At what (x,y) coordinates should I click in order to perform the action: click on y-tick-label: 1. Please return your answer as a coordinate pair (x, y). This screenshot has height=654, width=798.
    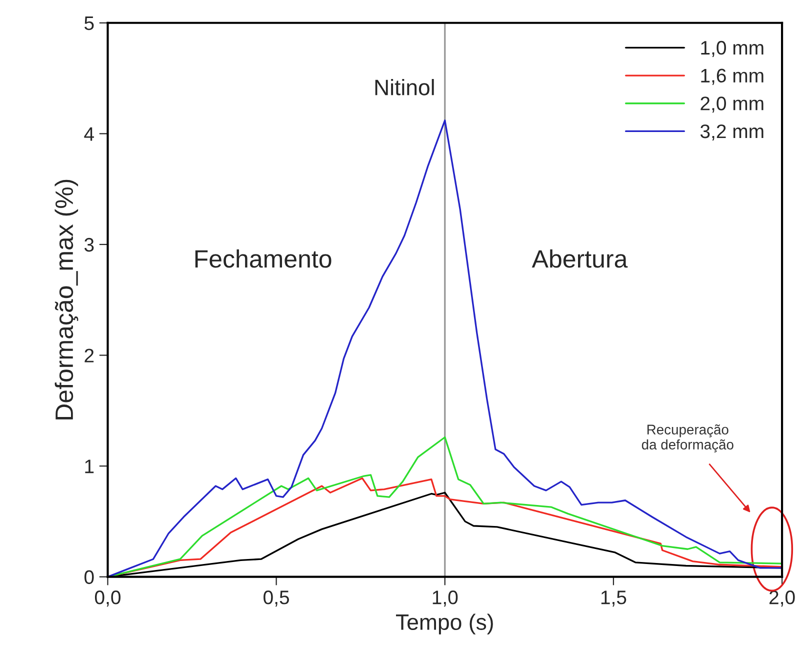
    Looking at the image, I should click on (89, 467).